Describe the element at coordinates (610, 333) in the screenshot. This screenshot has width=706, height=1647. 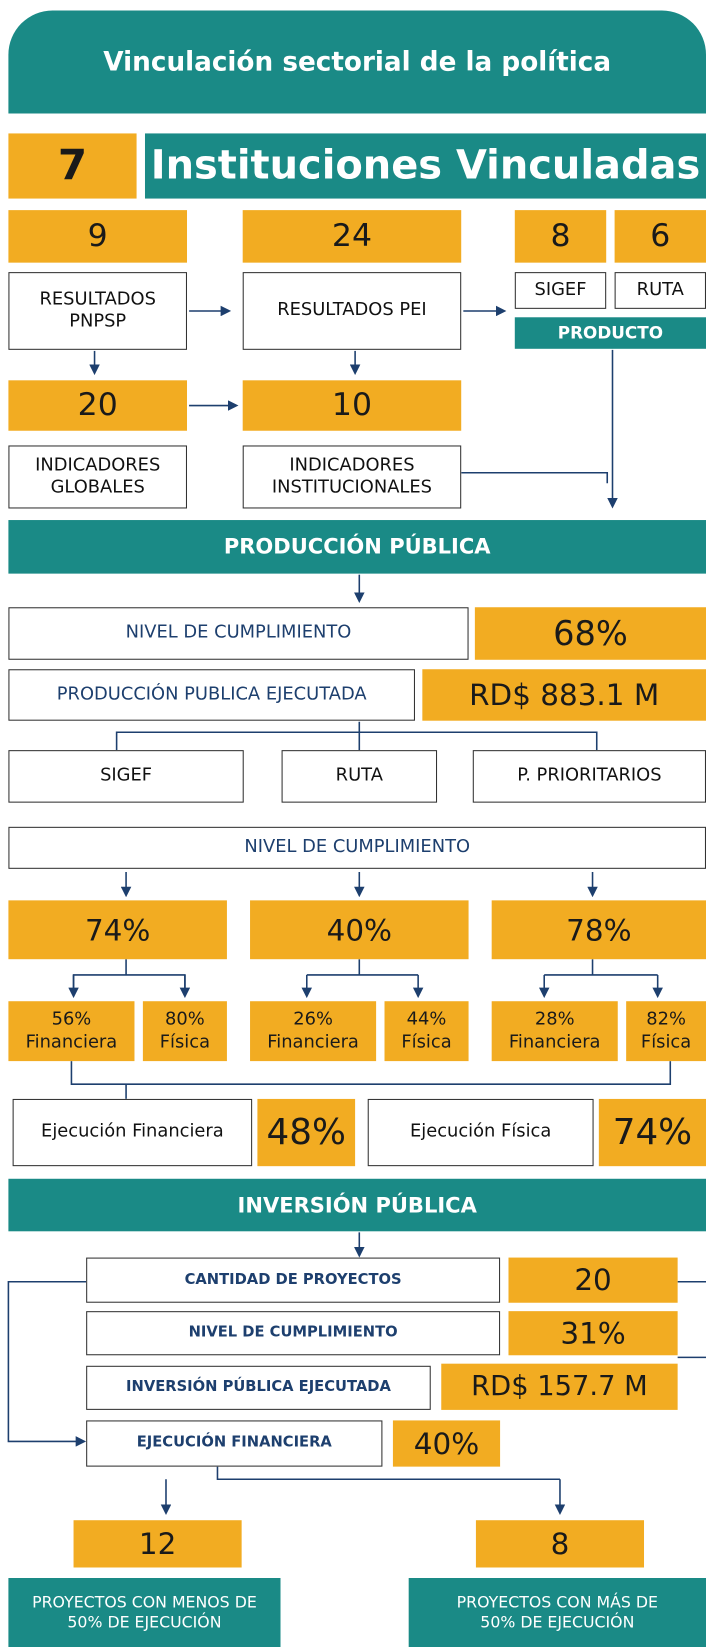
I see `label: PRODUCTO` at that location.